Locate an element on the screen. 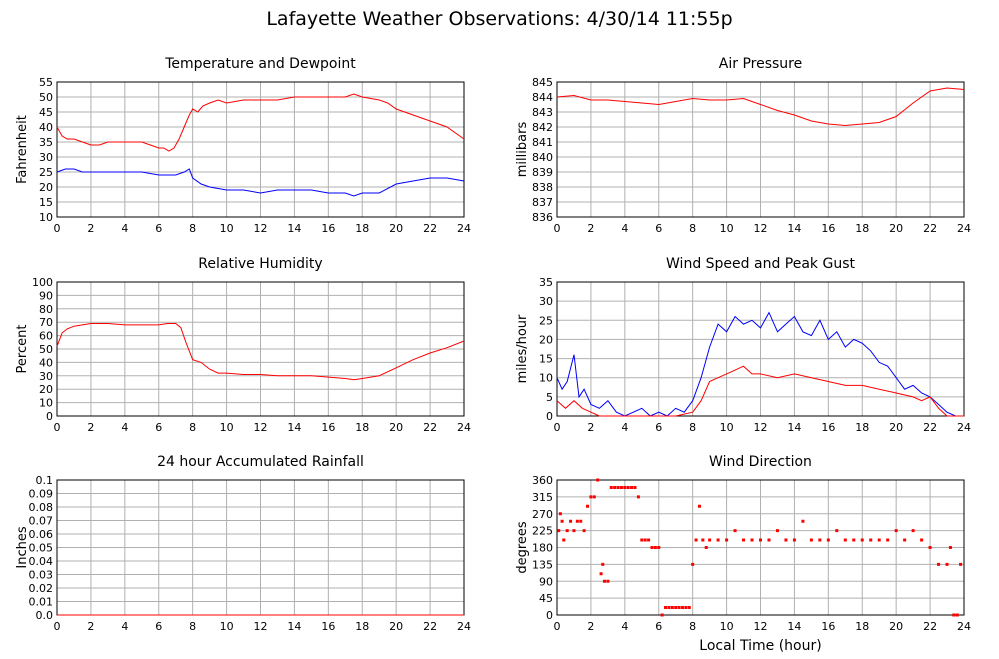 The height and width of the screenshot is (659, 999). direction-ytick-label: 360 is located at coordinates (542, 480).